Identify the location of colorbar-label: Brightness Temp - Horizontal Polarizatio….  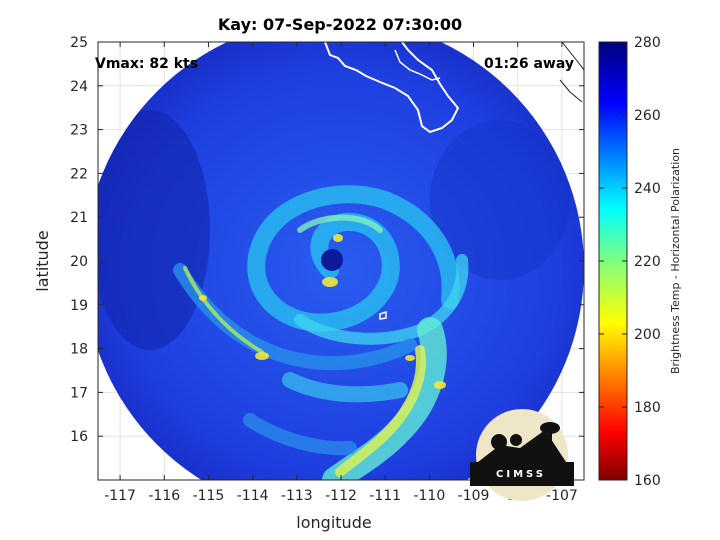
(675, 261).